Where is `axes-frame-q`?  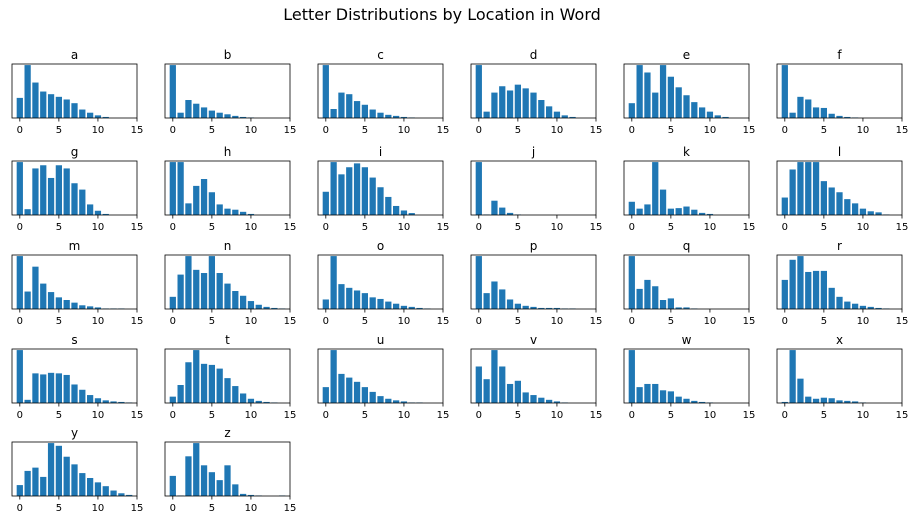
axes-frame-q is located at coordinates (686, 282).